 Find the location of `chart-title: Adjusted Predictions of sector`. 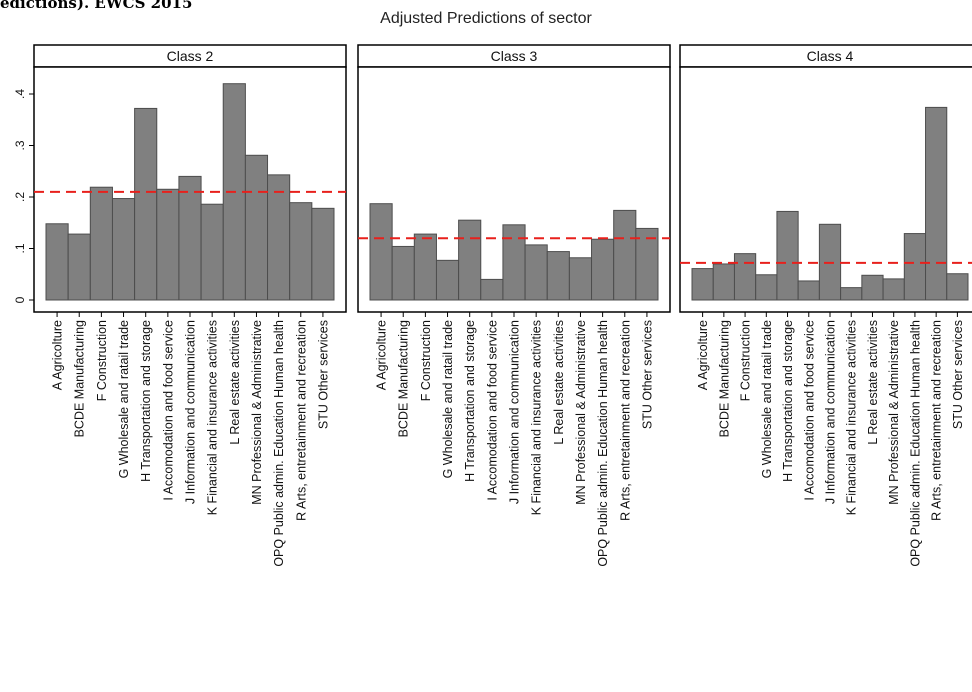

chart-title: Adjusted Predictions of sector is located at coordinates (486, 18).